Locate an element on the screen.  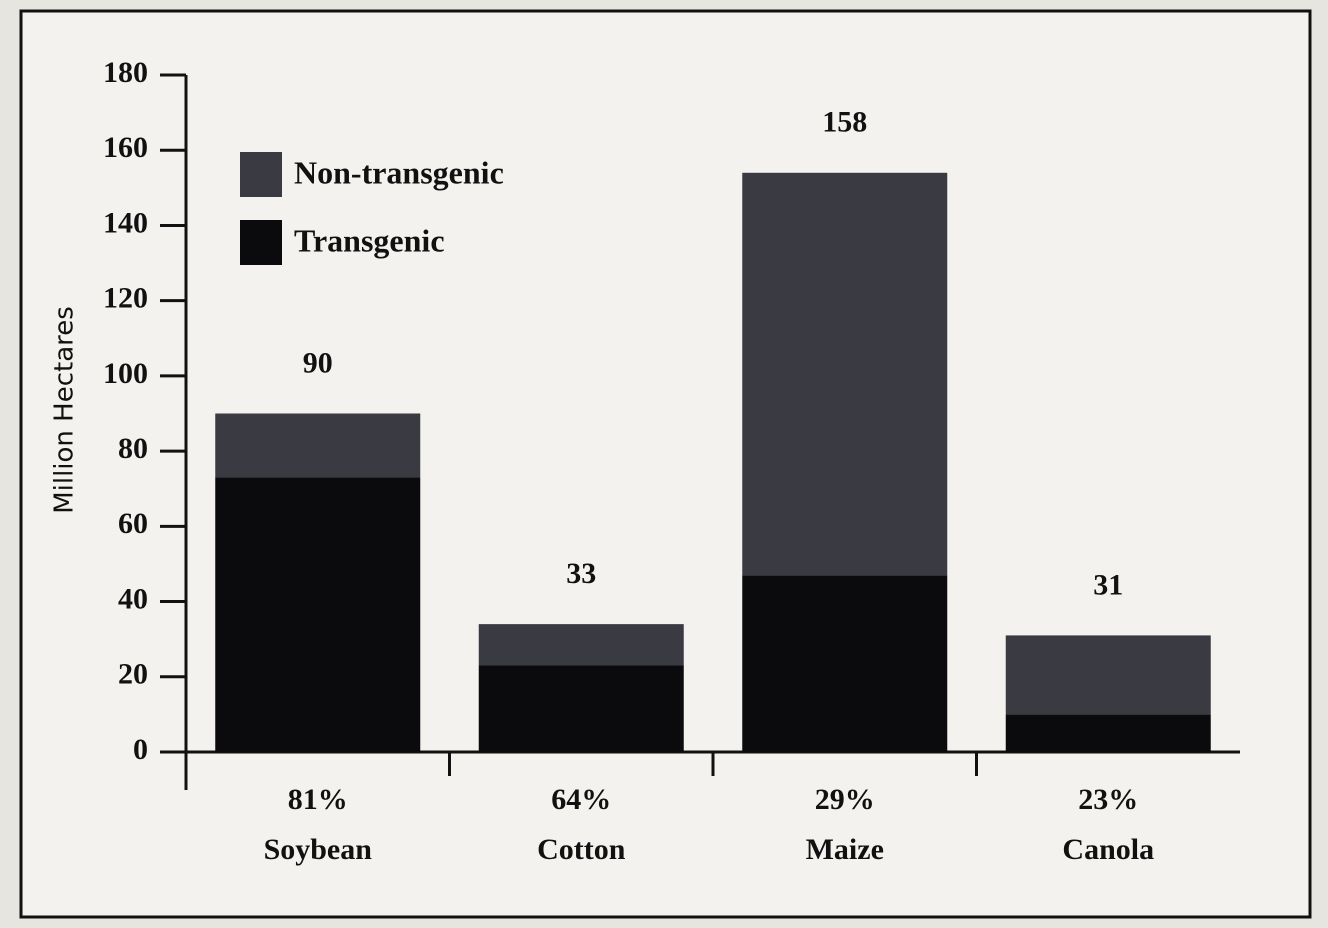
y-tick-label: 20 is located at coordinates (133, 674).